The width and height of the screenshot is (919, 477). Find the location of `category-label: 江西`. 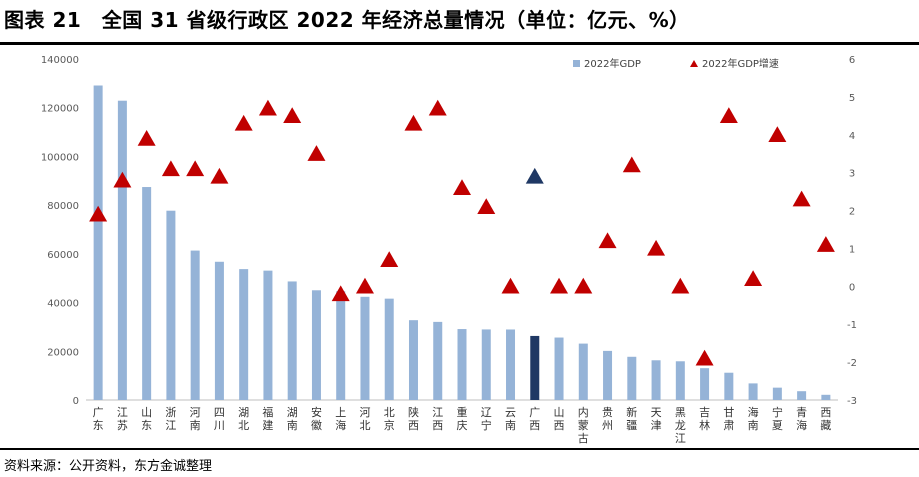

category-label: 江西 is located at coordinates (437, 419).